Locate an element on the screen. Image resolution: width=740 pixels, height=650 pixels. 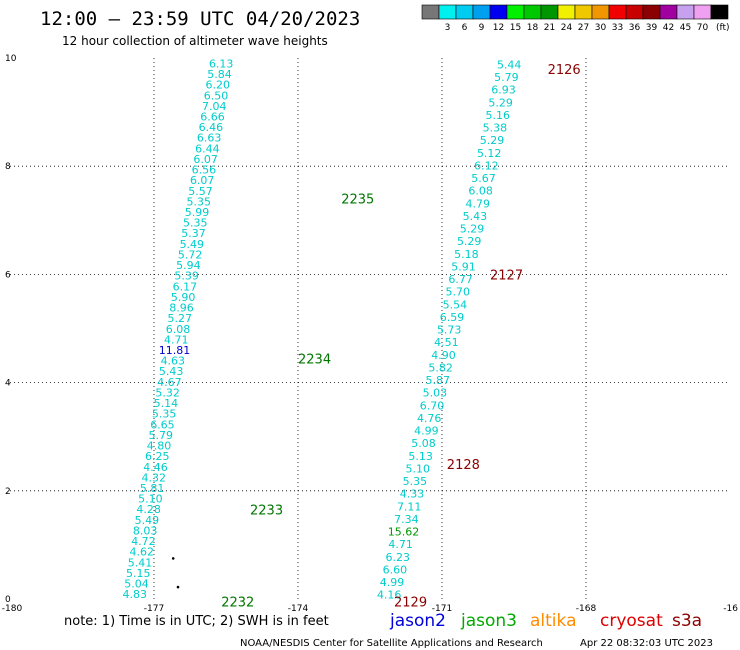
swh-data-label: 4.67 is located at coordinates (169, 382).